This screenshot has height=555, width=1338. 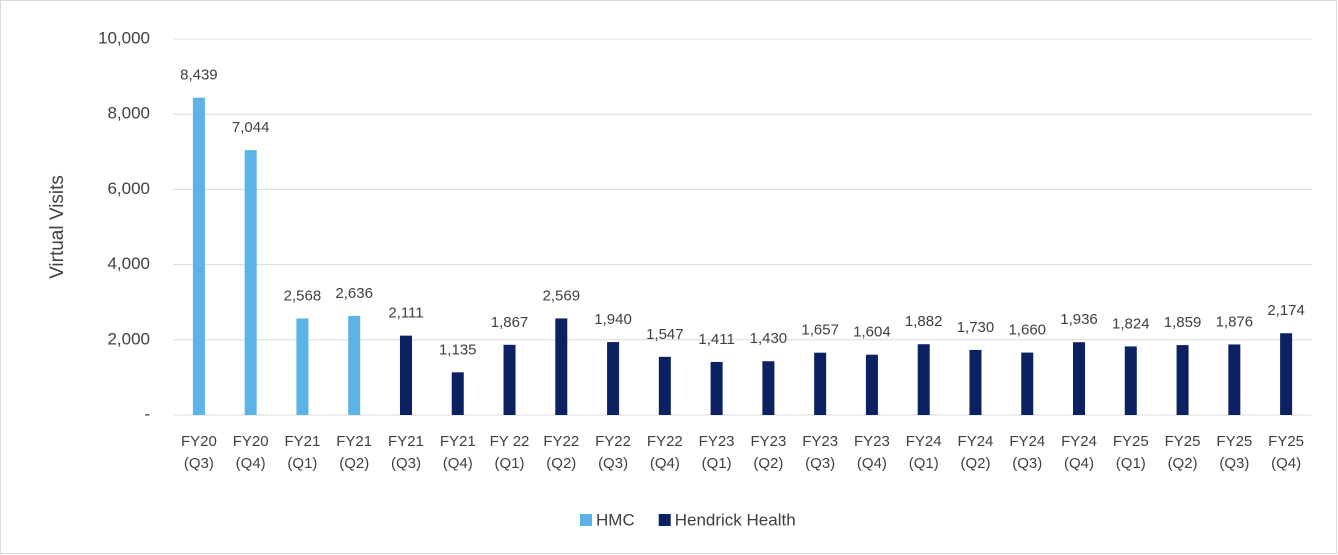 I want to click on x-tick-label: FY23 (Q1), so click(x=717, y=452).